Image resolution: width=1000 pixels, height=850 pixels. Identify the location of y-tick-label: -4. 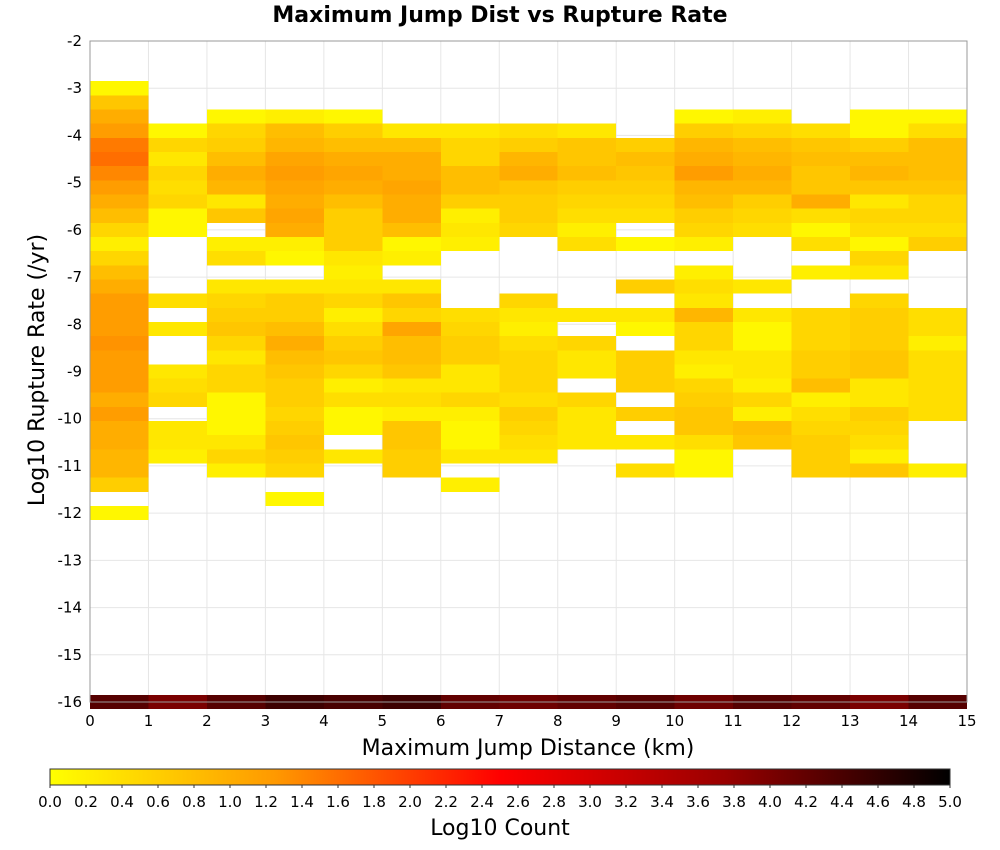
(74, 135).